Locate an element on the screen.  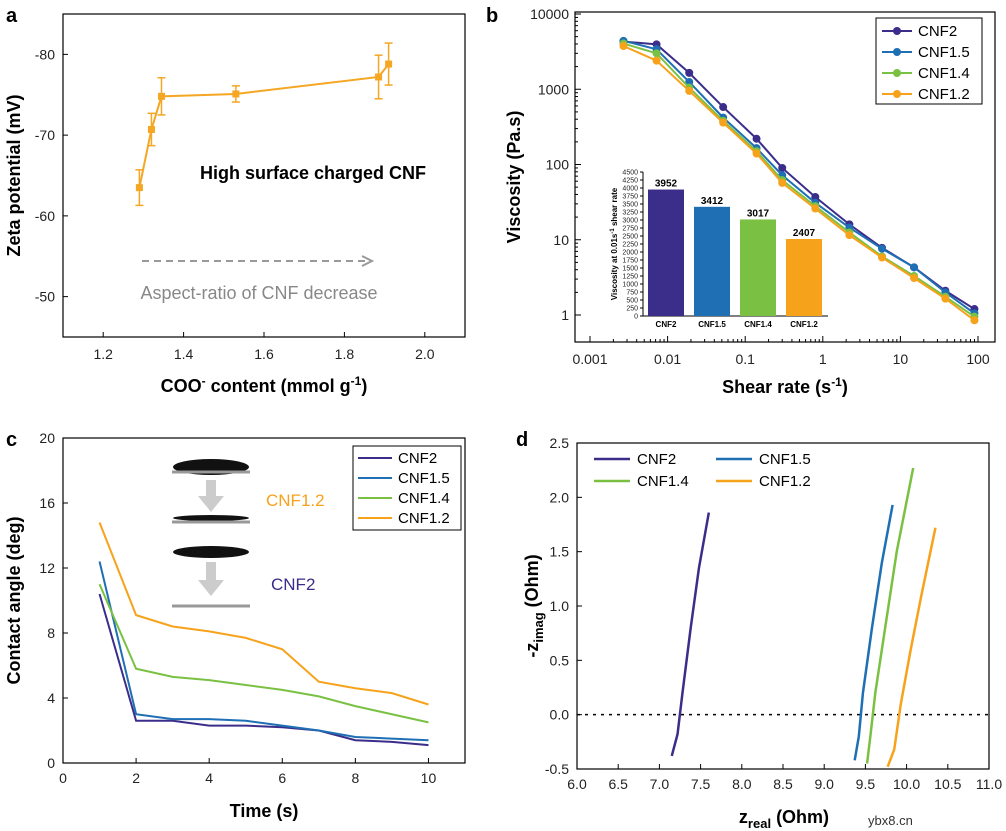
droplet-after-icon is located at coordinates (211, 518).